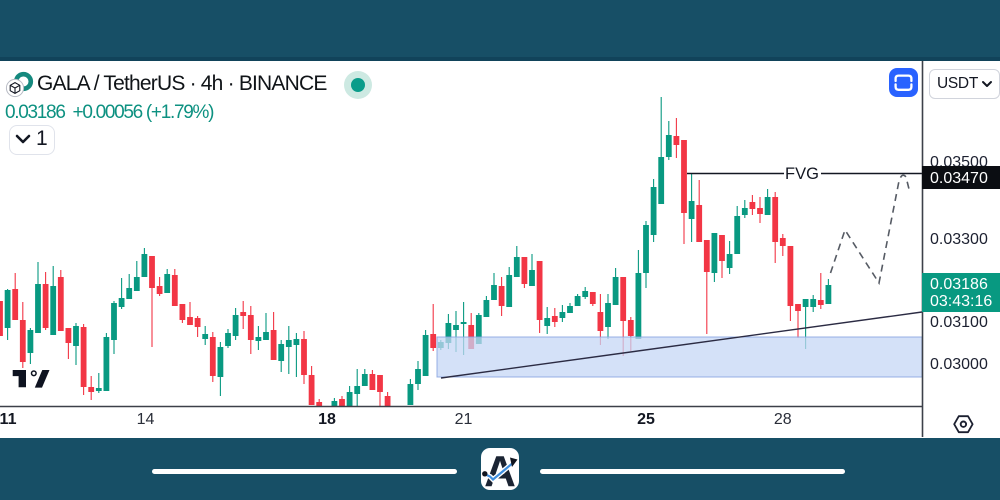 The height and width of the screenshot is (500, 1000). Describe the element at coordinates (959, 178) in the screenshot. I see `svg-text: 0.03470` at that location.